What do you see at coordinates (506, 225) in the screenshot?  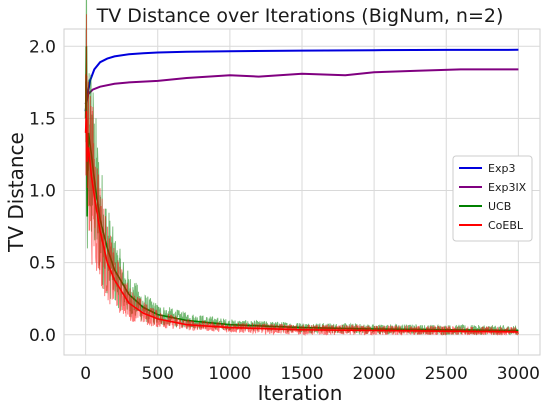 I see `coebl-legend-label: CoEBL` at bounding box center [506, 225].